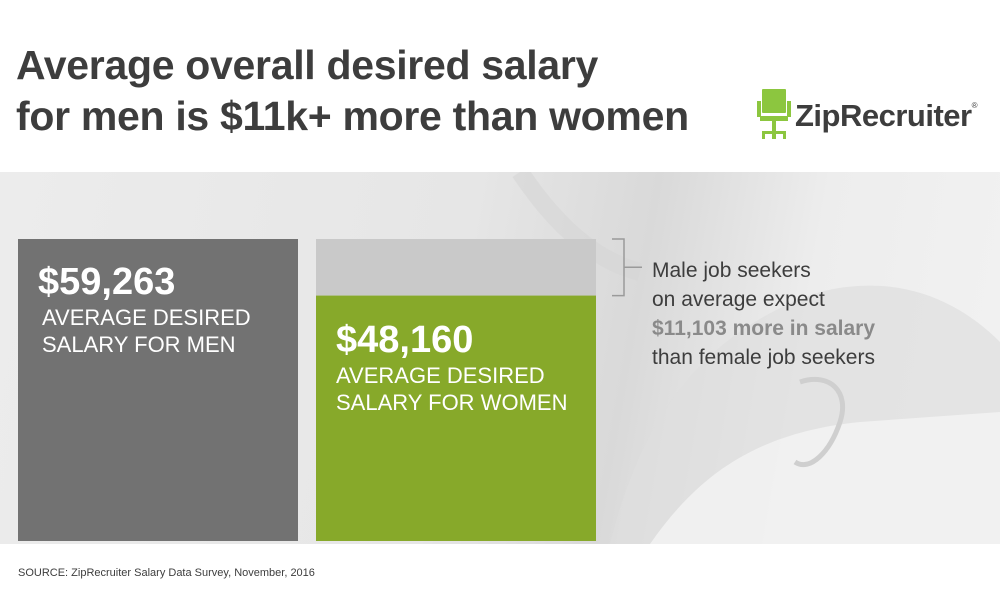 This screenshot has width=1000, height=600. What do you see at coordinates (774, 114) in the screenshot?
I see `chair-icon` at bounding box center [774, 114].